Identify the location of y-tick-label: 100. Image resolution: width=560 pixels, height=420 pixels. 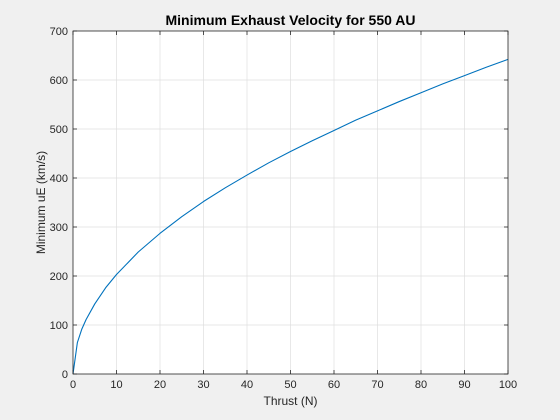
(59, 326).